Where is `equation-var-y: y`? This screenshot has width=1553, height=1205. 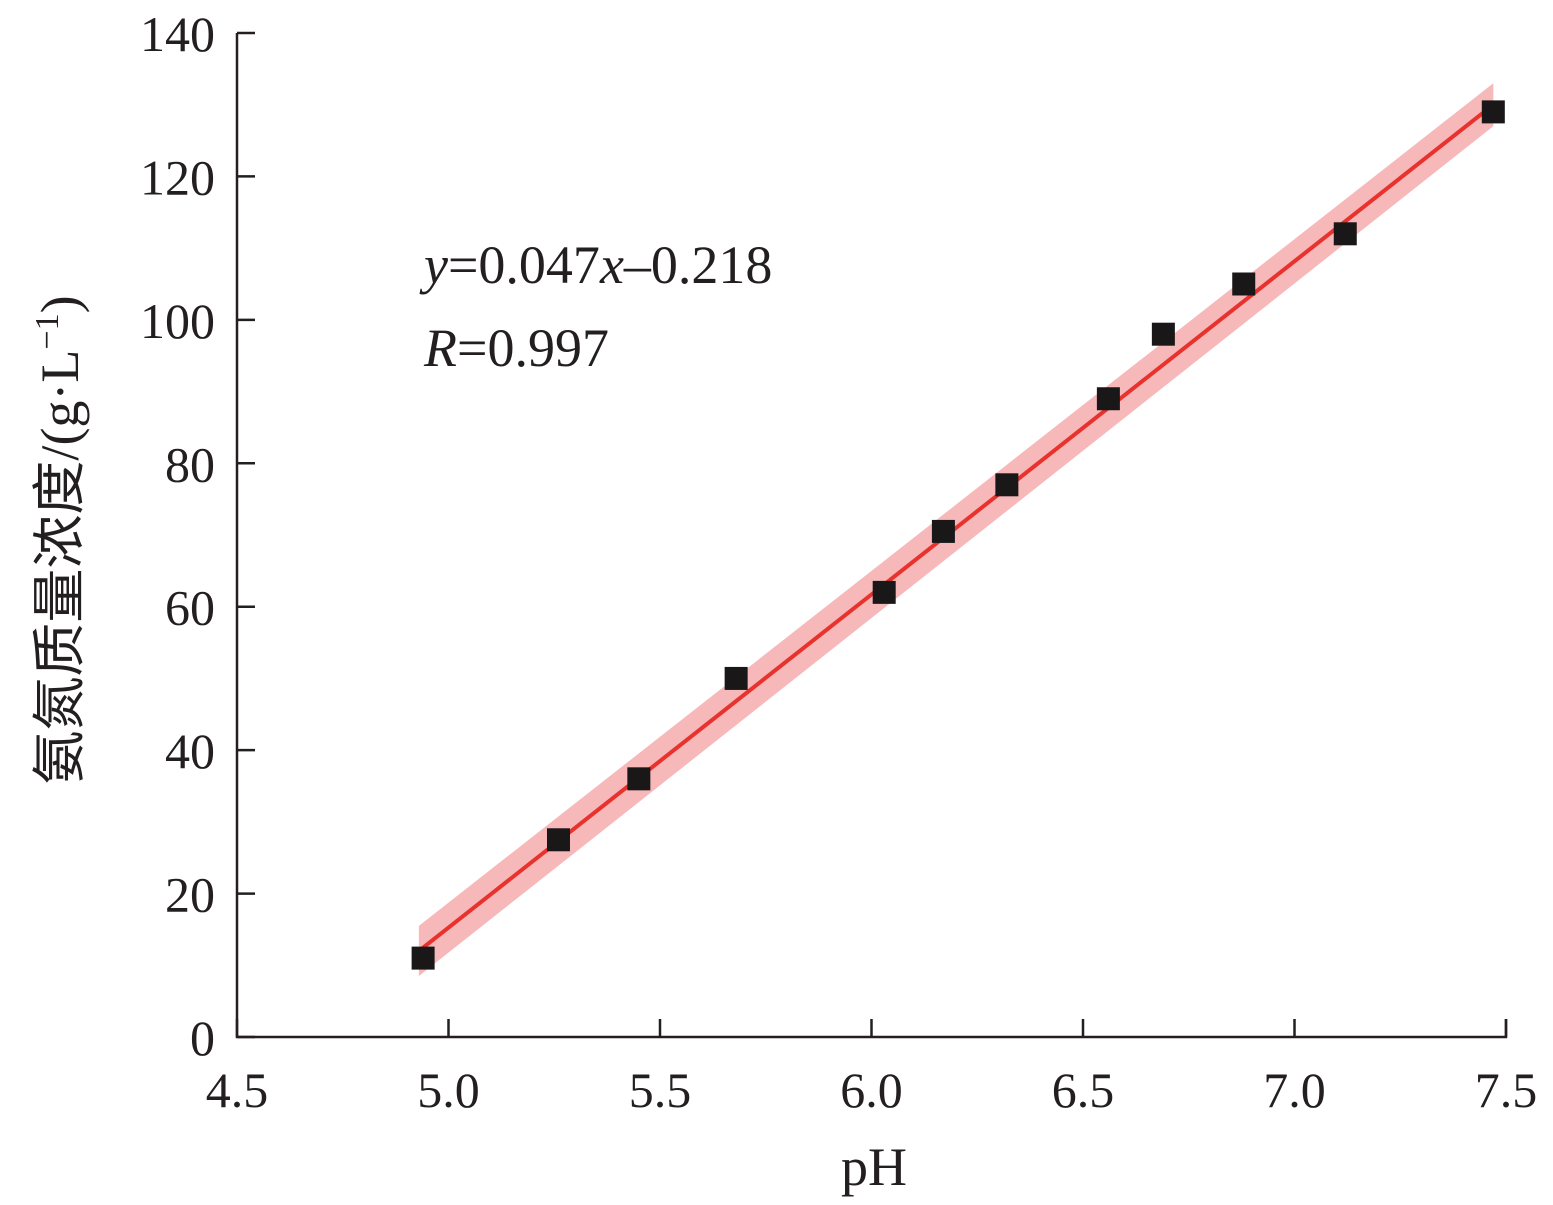
equation-var-y: y is located at coordinates (433, 265).